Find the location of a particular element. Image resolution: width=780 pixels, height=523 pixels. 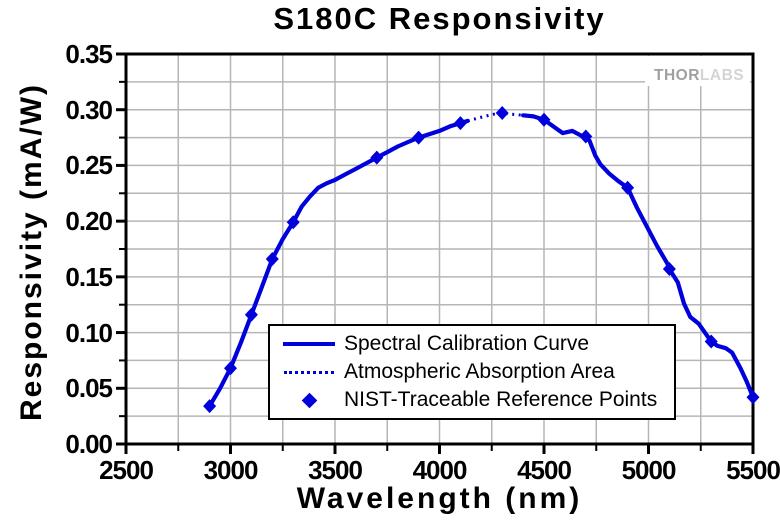

legend-label: Atmospheric Absorption Area is located at coordinates (479, 371).